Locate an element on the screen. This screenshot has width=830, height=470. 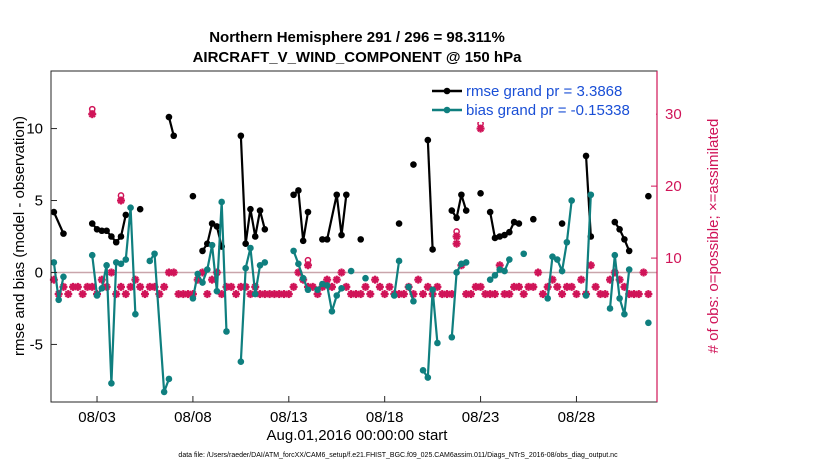
y-axis-label: rmse and bias (model - observation) is located at coordinates (19, 236).